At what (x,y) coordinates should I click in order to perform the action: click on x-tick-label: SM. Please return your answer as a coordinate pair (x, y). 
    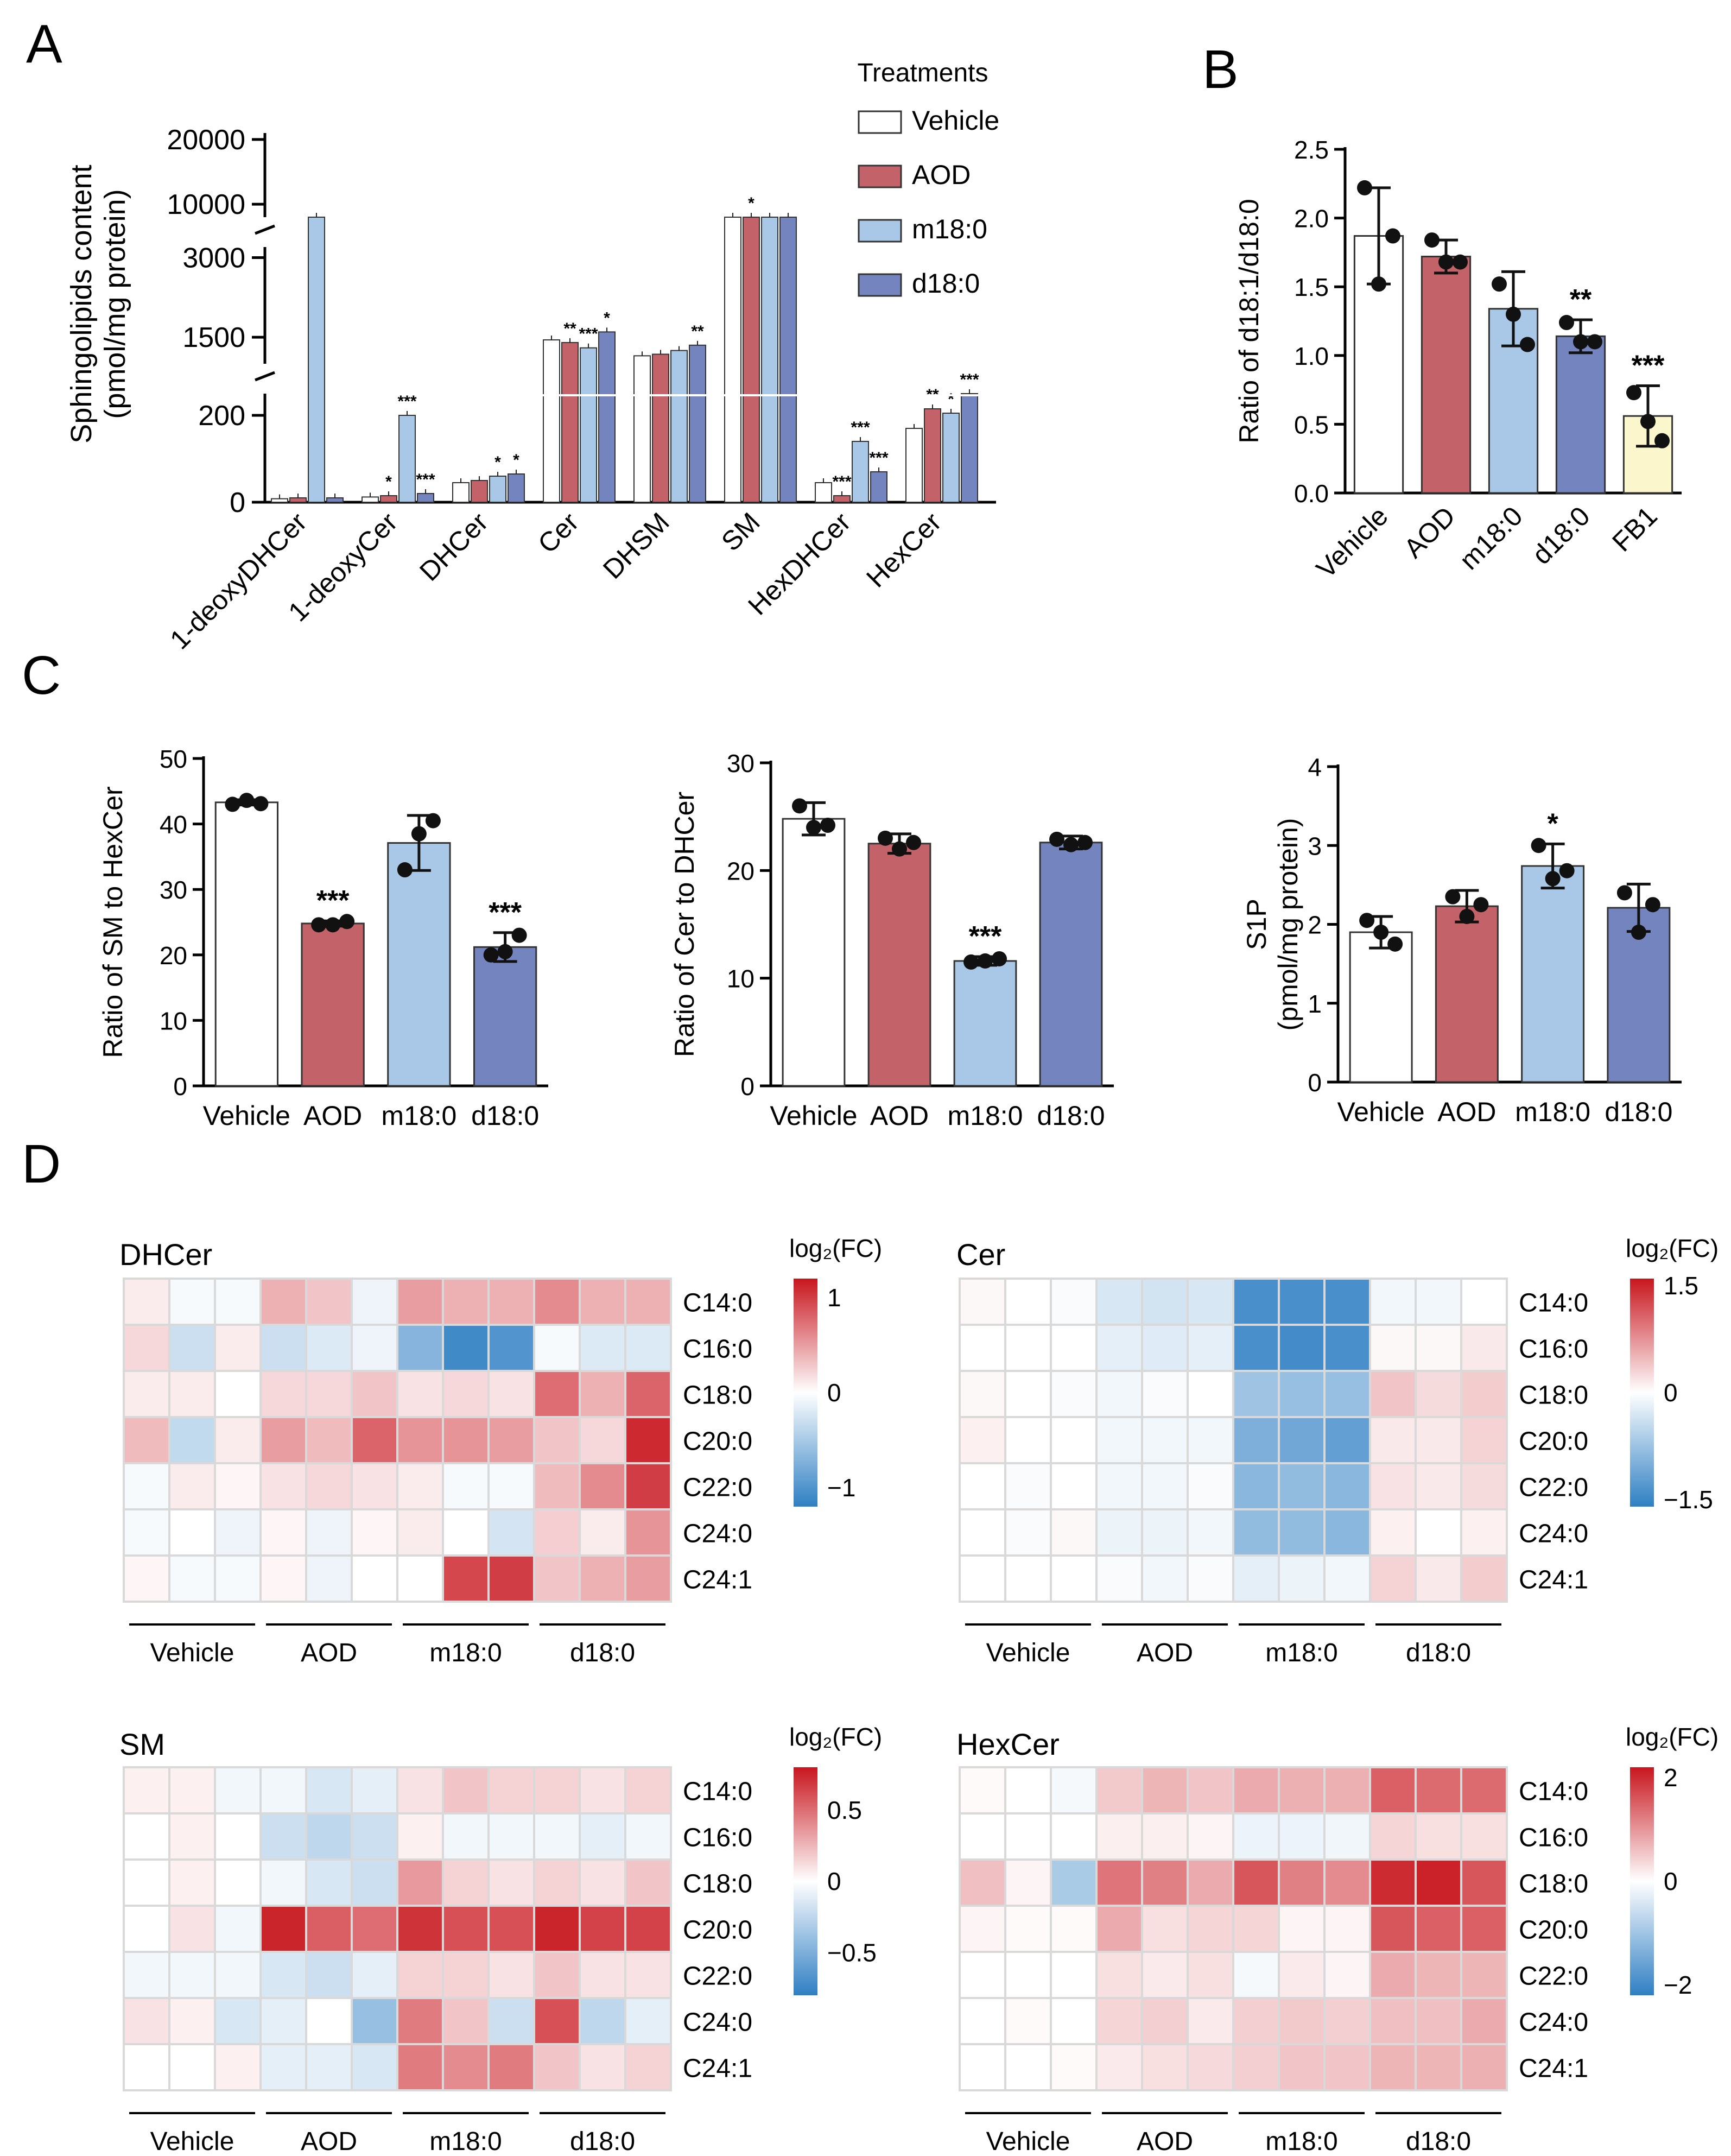
    Looking at the image, I should click on (740, 532).